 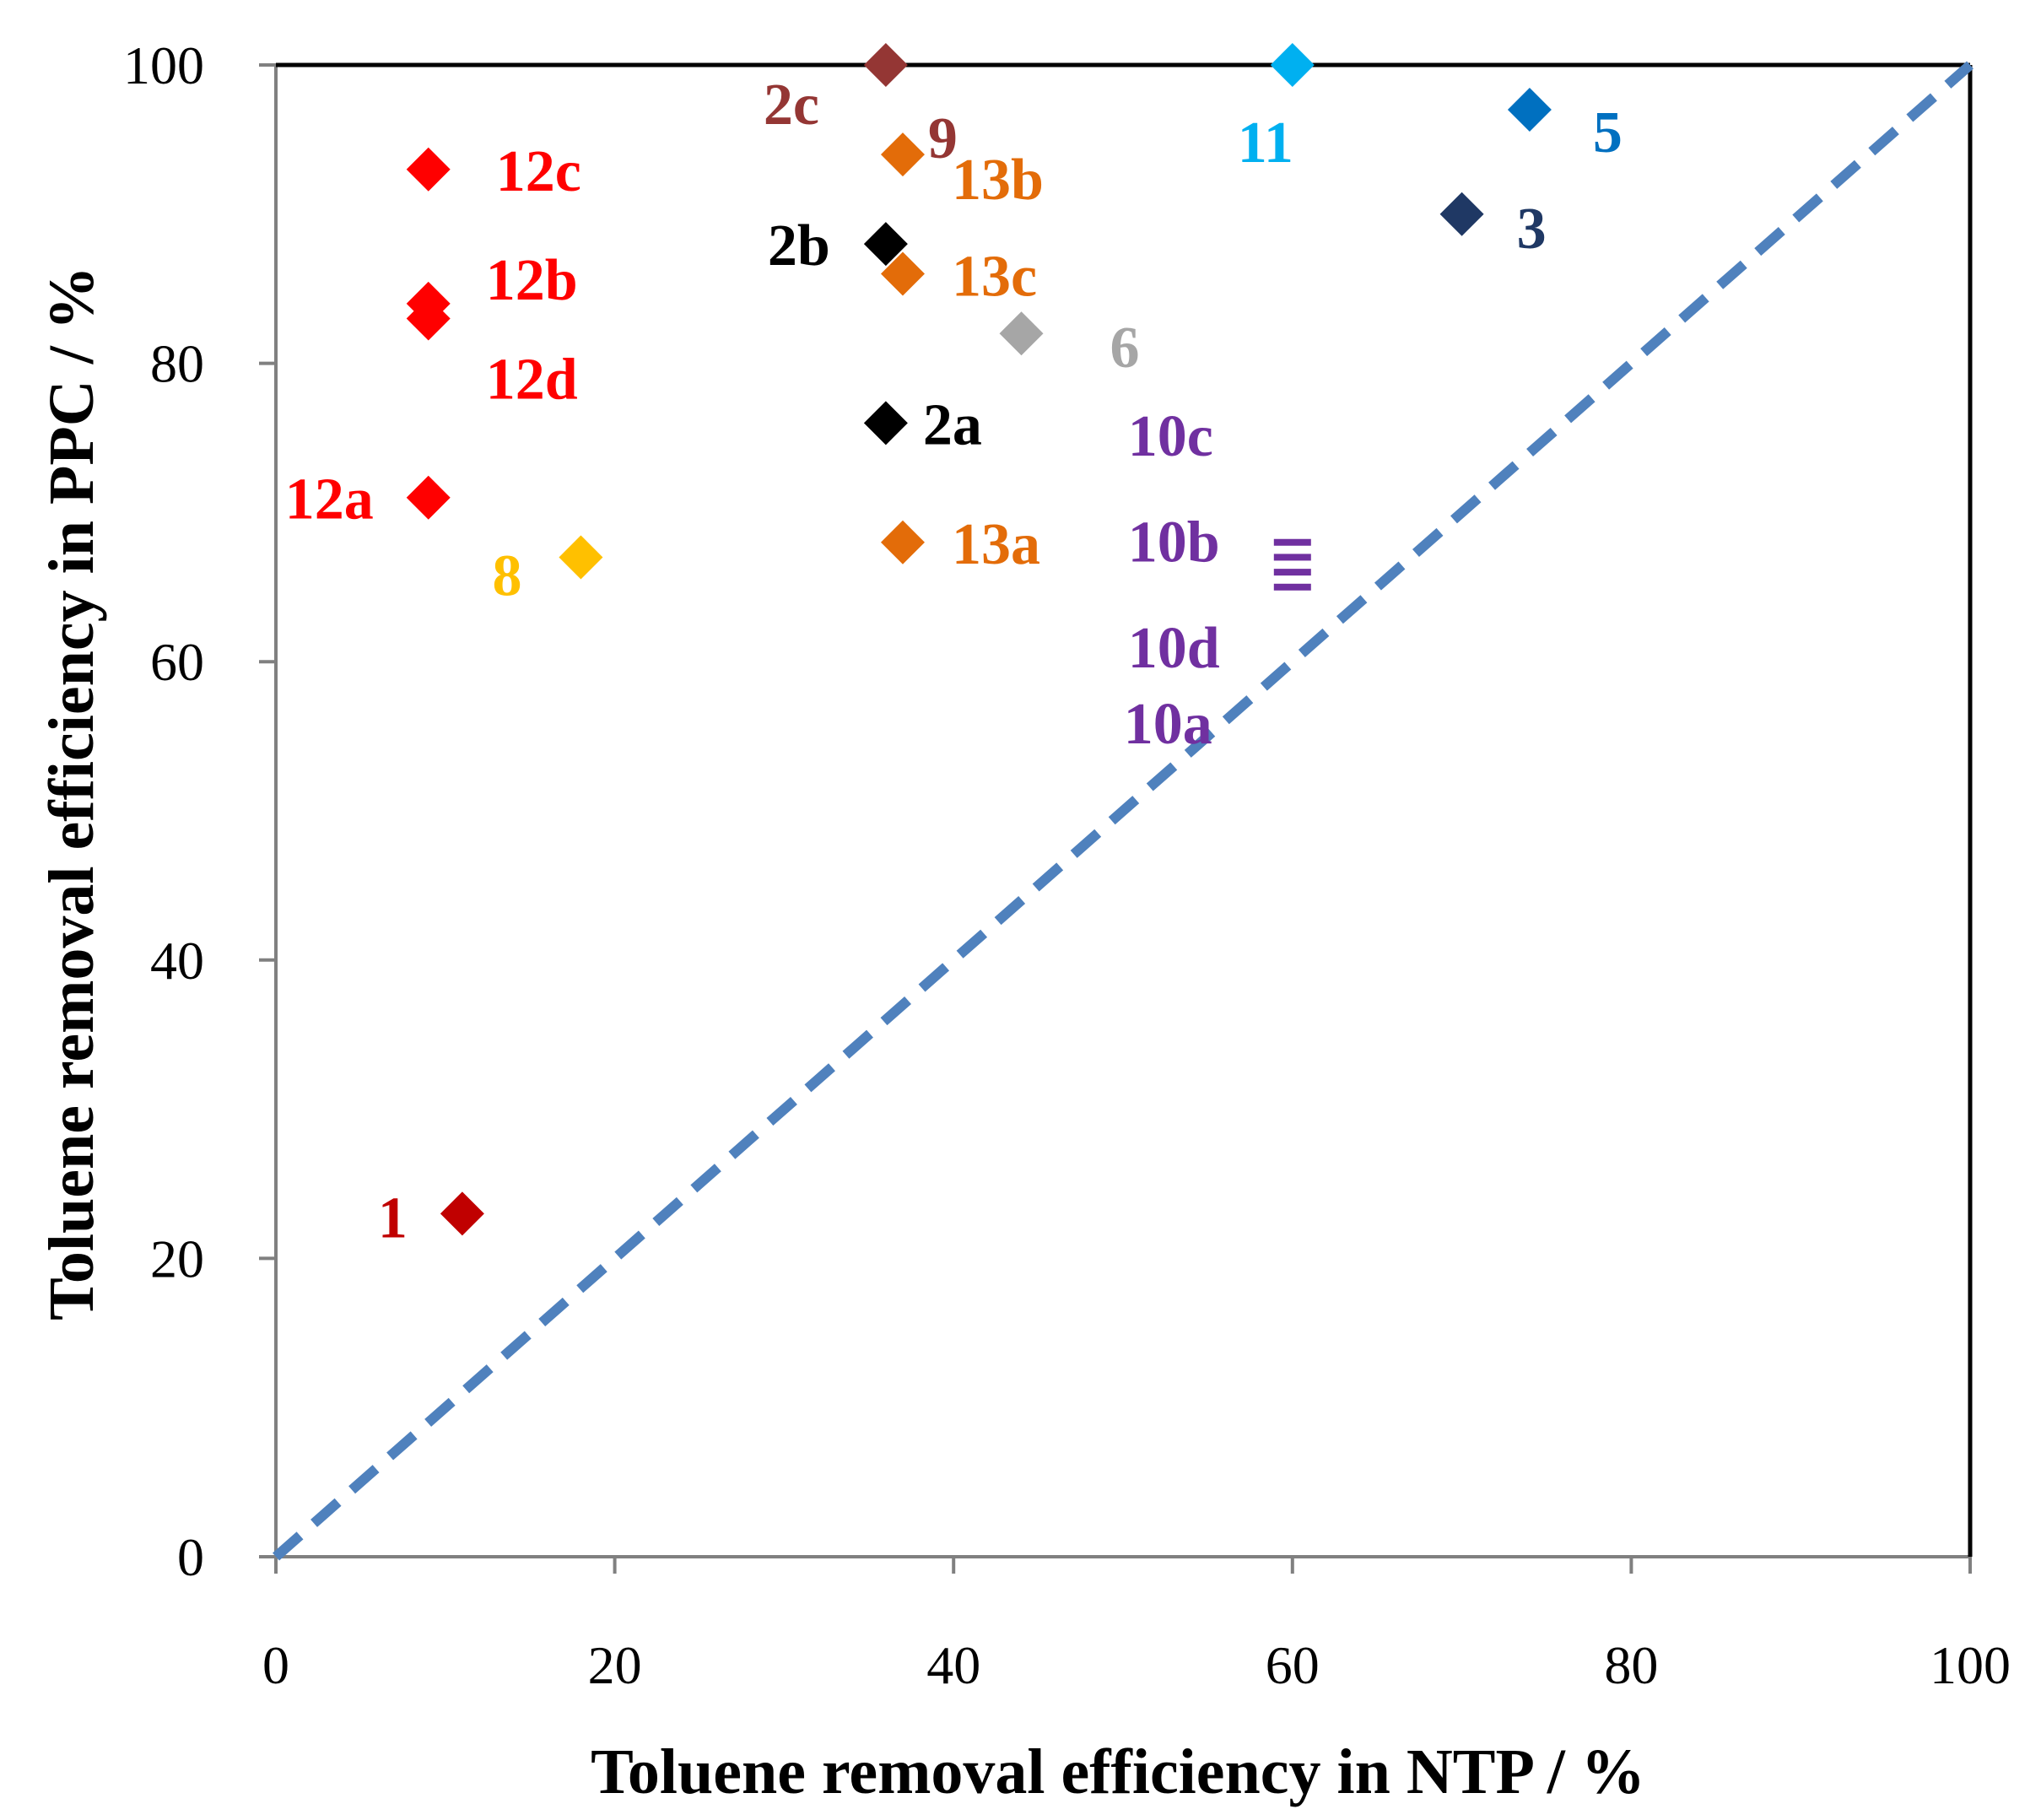 I want to click on y-tick-label: 20, so click(x=177, y=1258).